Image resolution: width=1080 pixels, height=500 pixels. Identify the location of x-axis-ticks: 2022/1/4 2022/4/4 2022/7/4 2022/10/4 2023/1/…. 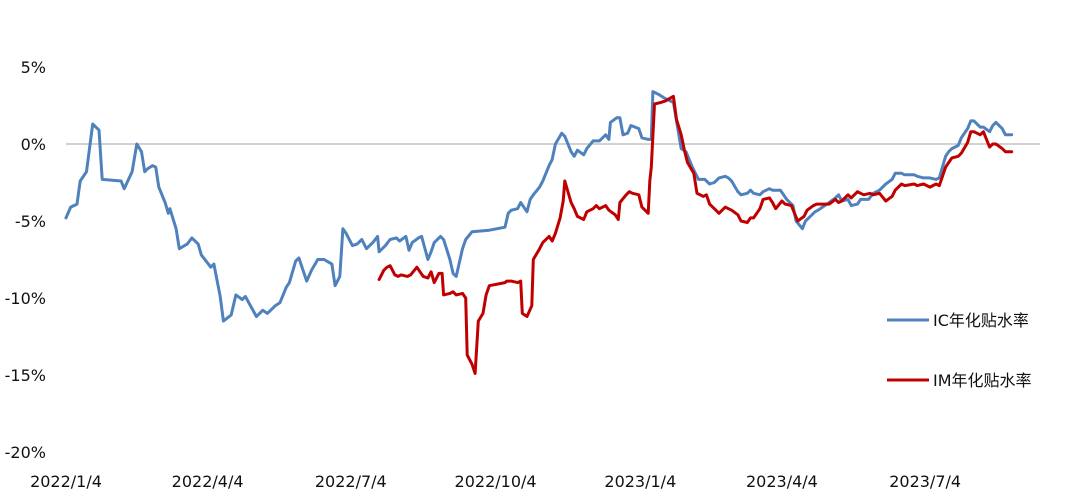
(495, 481).